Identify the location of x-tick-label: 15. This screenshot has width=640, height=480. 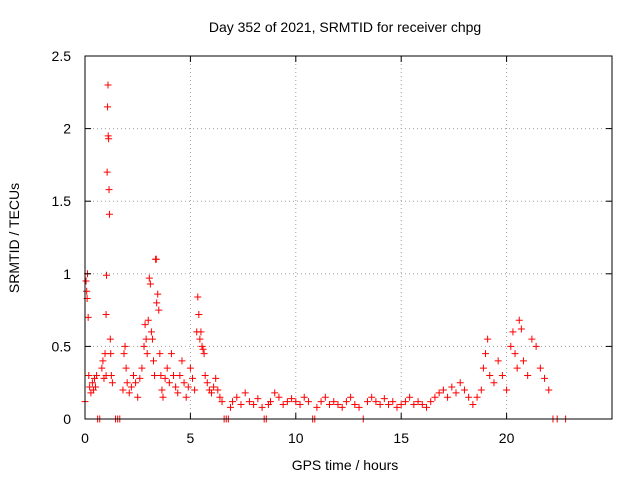
(401, 438).